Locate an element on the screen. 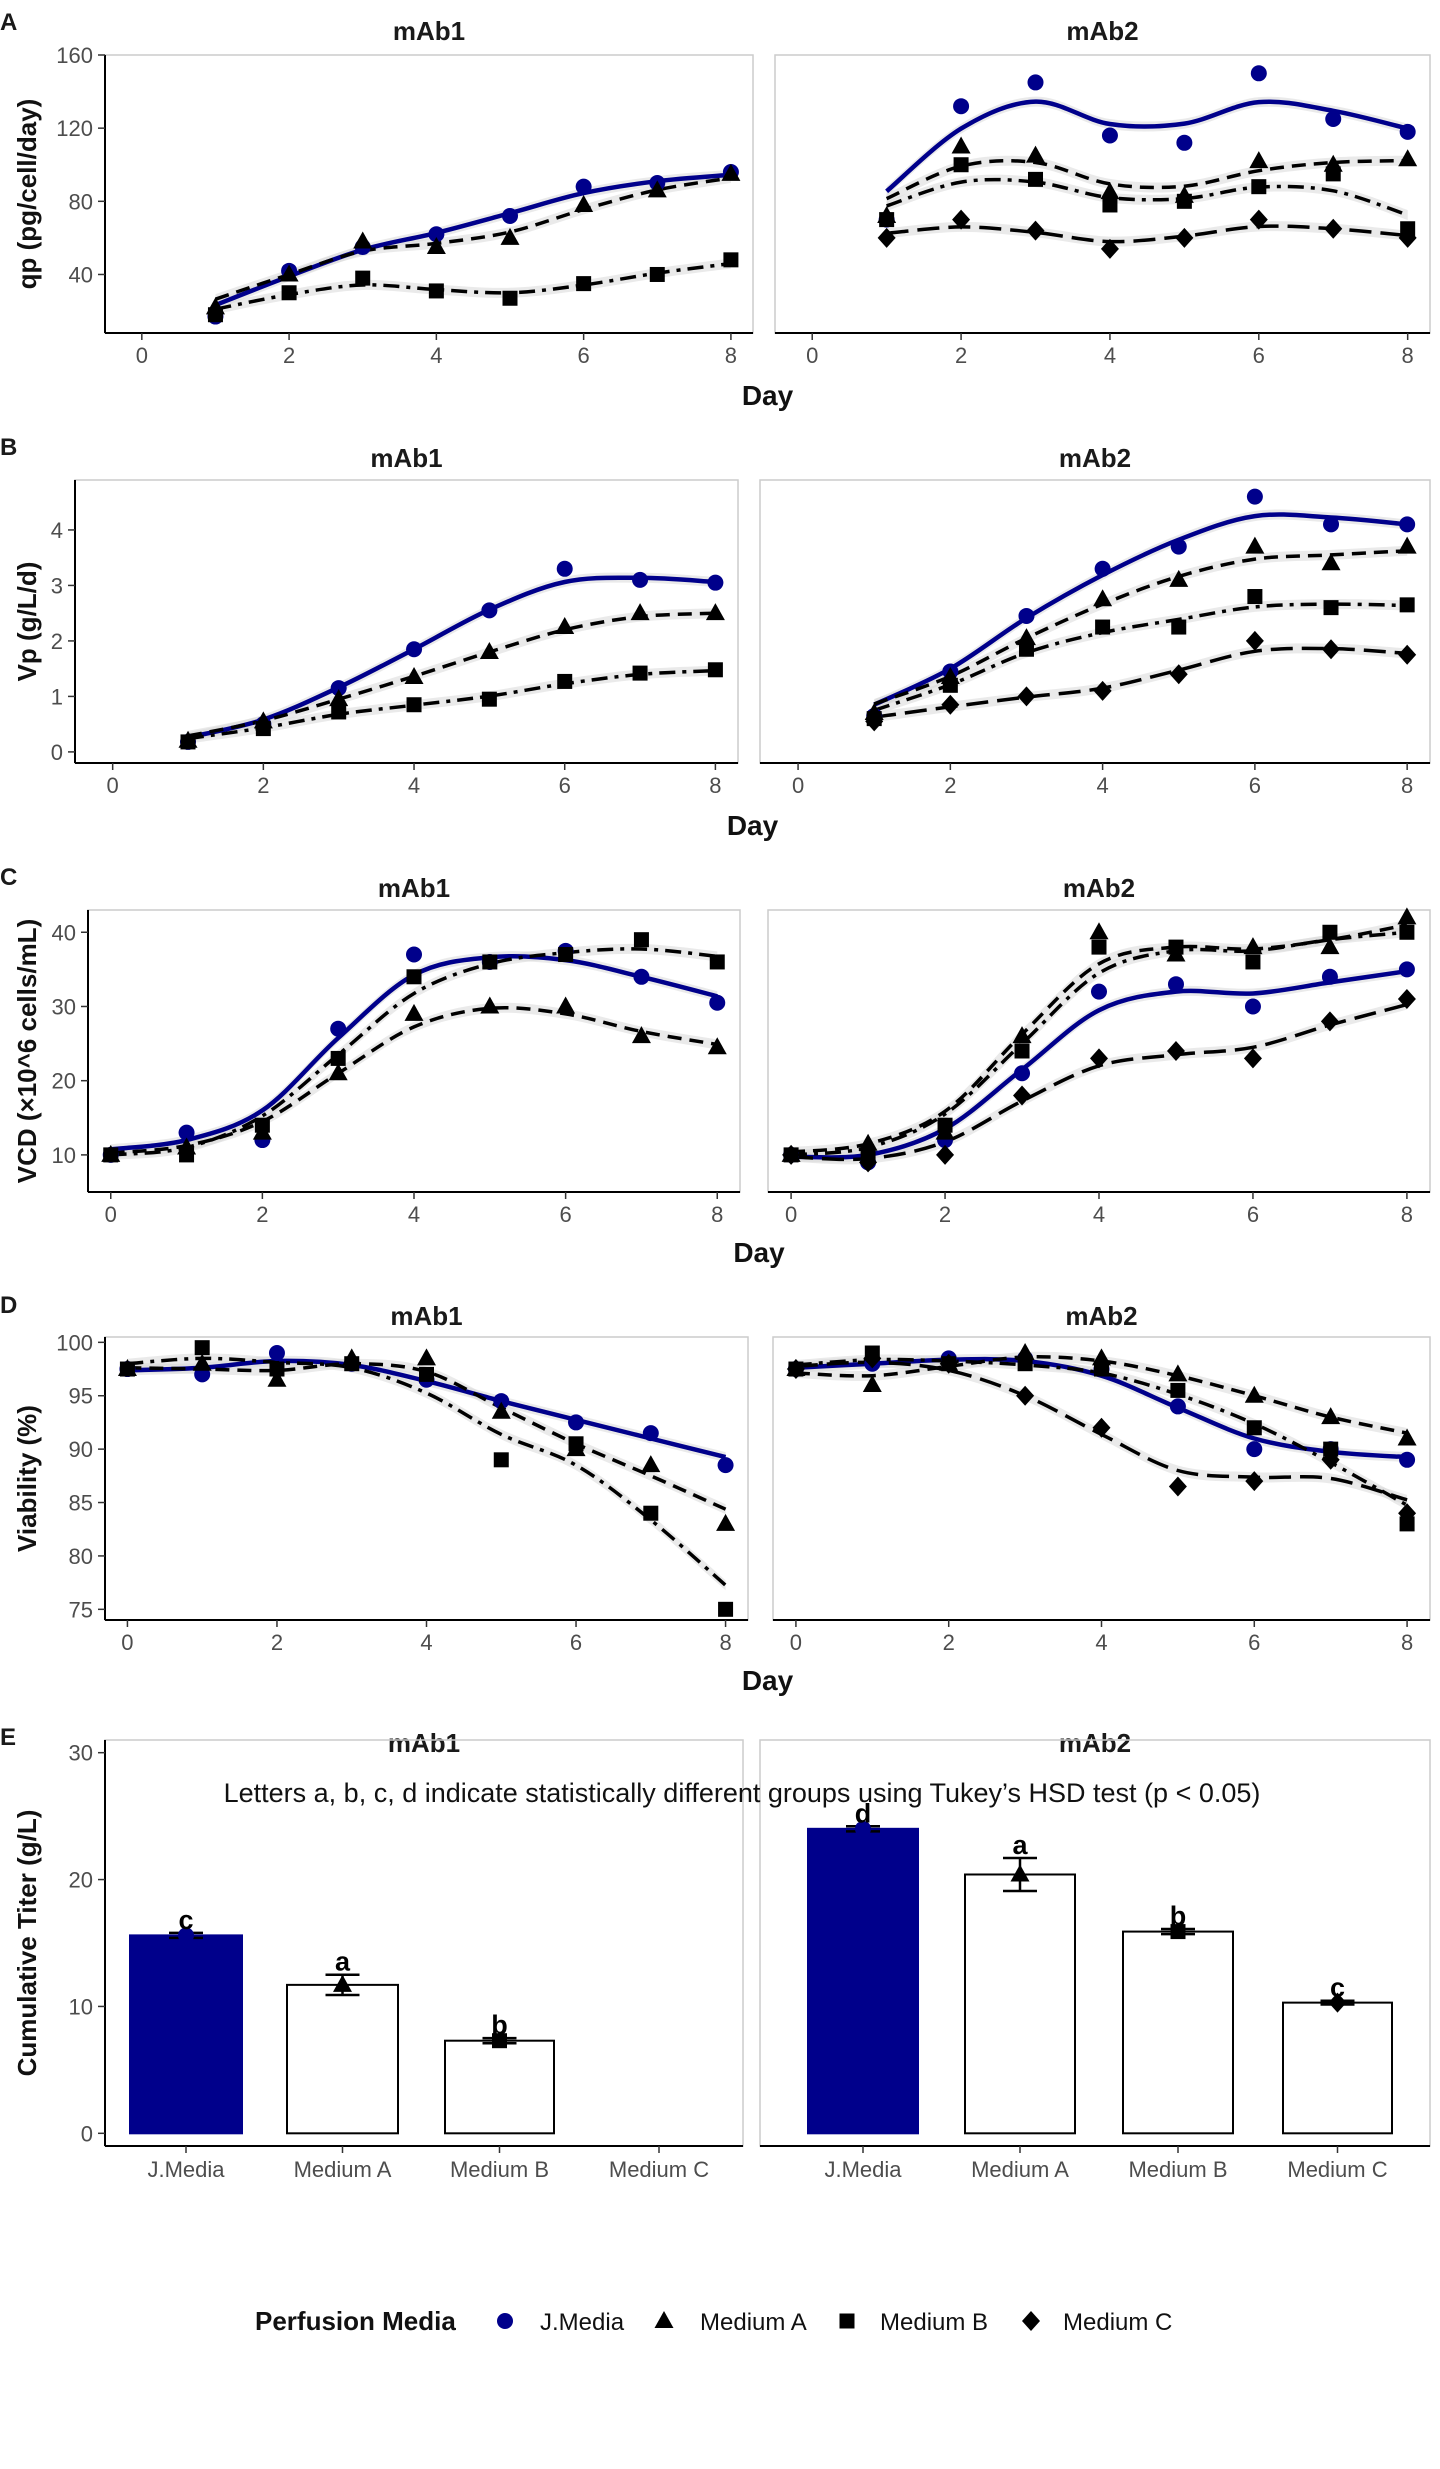 Image resolution: width=1440 pixels, height=2469 pixels. series-line-mediuma is located at coordinates (451, 674).